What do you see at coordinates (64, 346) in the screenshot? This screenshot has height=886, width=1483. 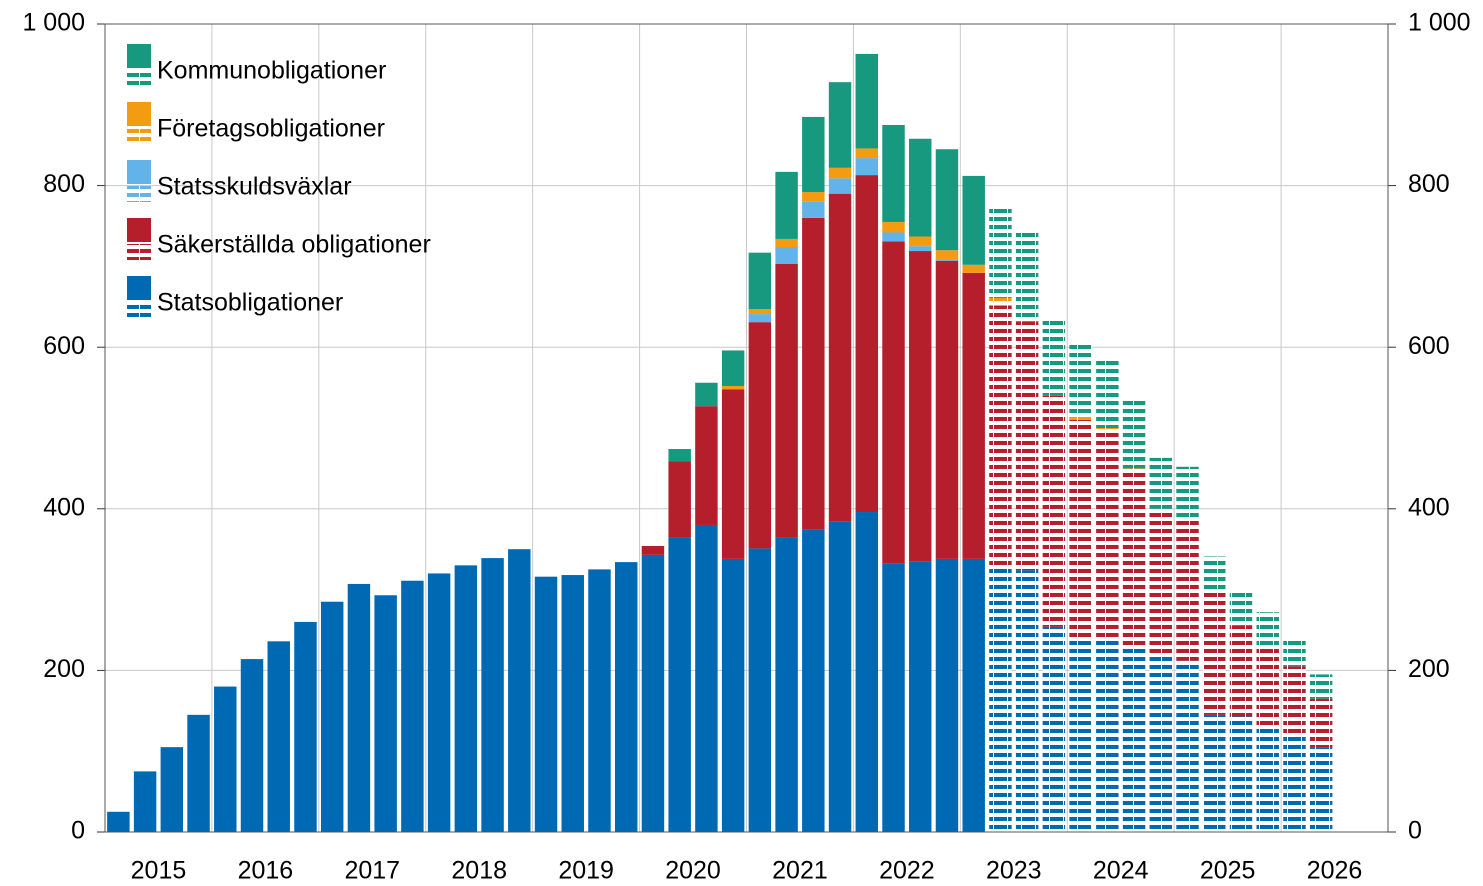 I see `y-tick-label: 600` at bounding box center [64, 346].